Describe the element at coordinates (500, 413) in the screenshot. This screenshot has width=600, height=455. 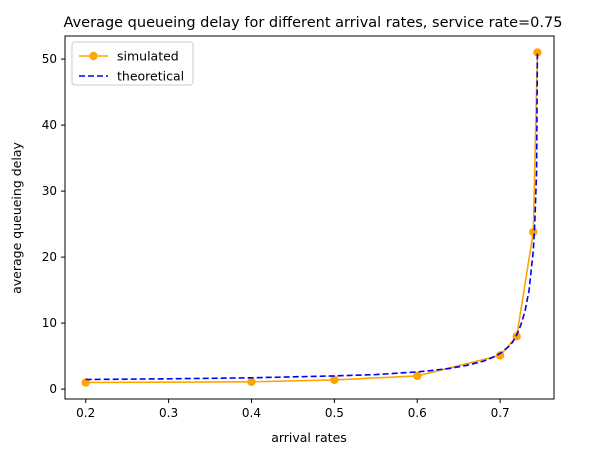
I see `x-tick-label: 0.7` at that location.